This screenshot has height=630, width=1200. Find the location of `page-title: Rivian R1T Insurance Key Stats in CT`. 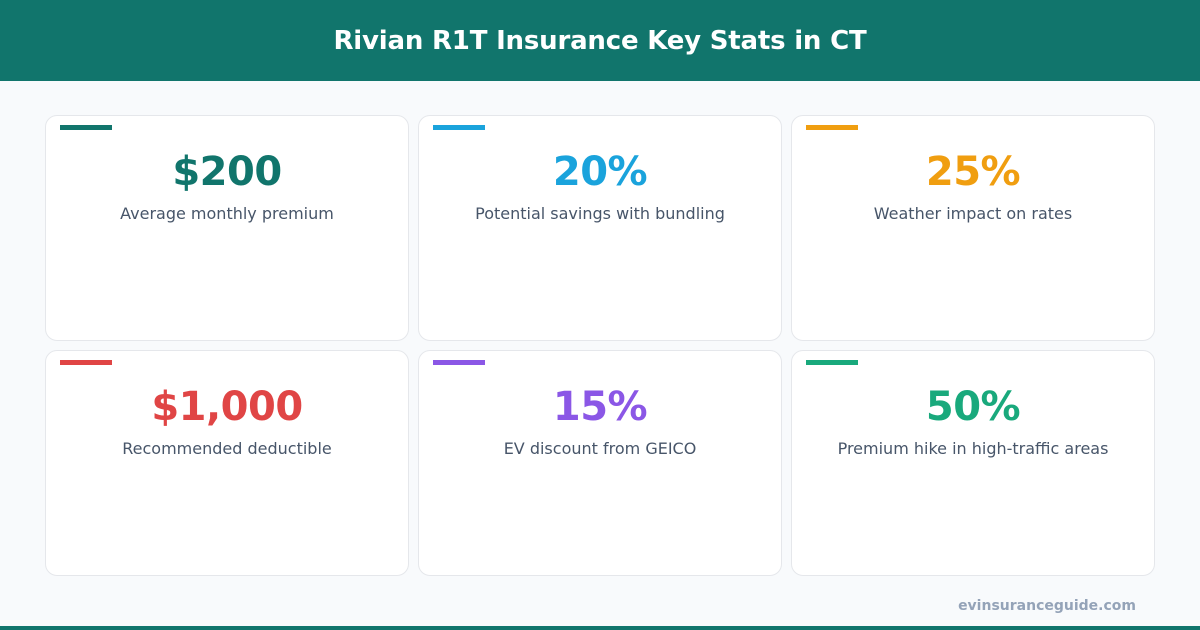

page-title: Rivian R1T Insurance Key Stats in CT is located at coordinates (600, 40).